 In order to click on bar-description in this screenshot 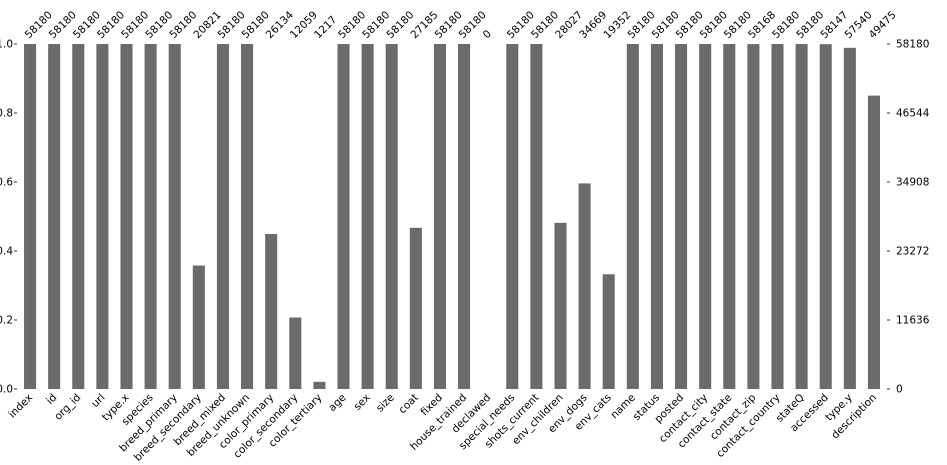, I will do `click(873, 242)`.